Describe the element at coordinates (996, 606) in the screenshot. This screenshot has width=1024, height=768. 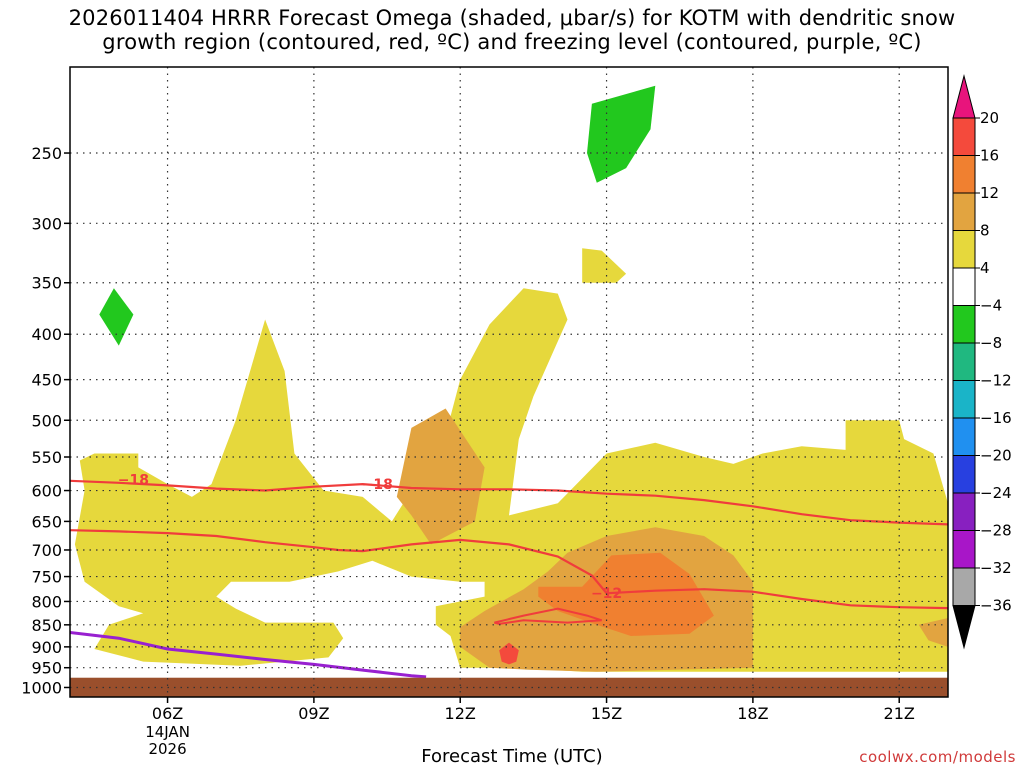
I see `colorbar-label: −36` at that location.